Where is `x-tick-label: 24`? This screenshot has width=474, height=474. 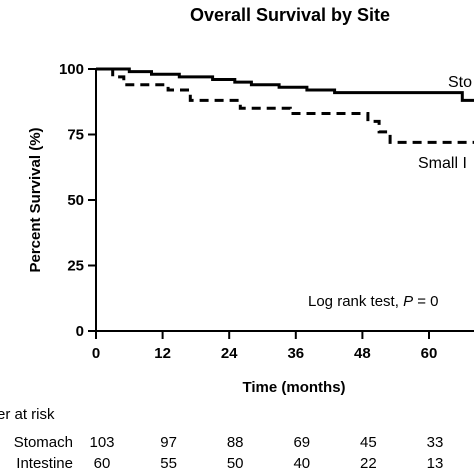 x-tick-label: 24 is located at coordinates (229, 353).